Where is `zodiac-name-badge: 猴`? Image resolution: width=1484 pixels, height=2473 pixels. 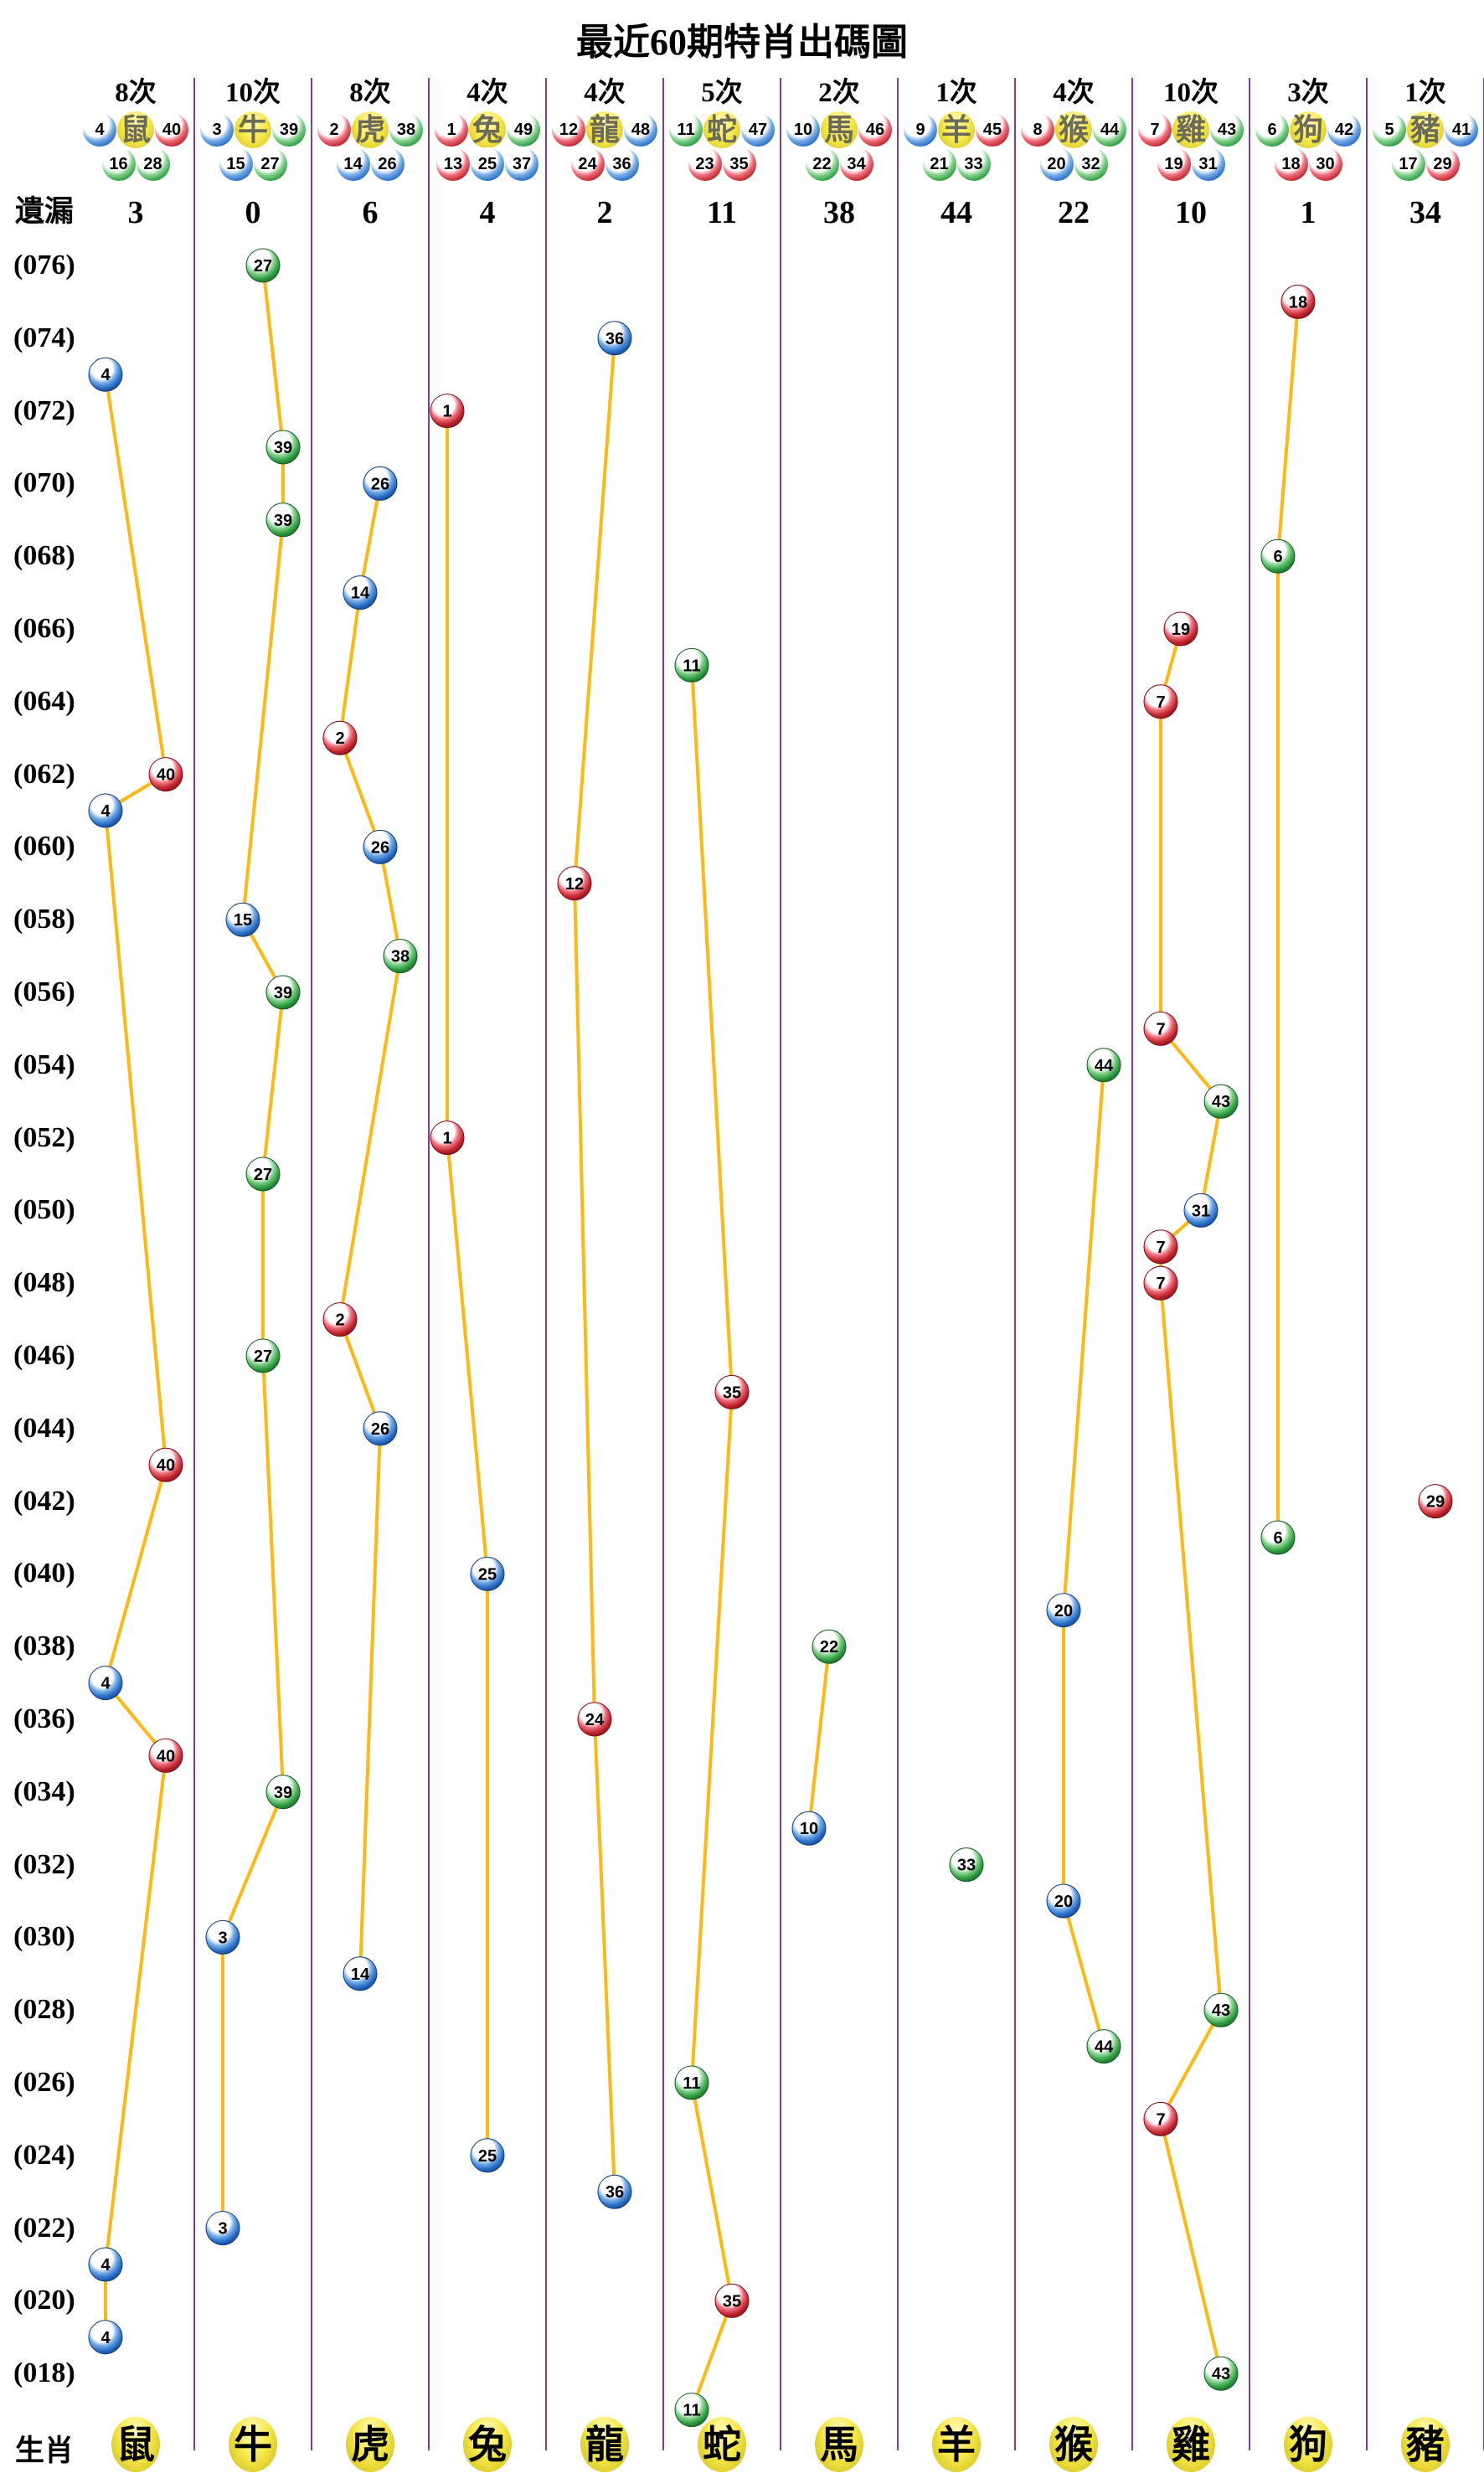
zodiac-name-badge: 猴 is located at coordinates (1073, 129).